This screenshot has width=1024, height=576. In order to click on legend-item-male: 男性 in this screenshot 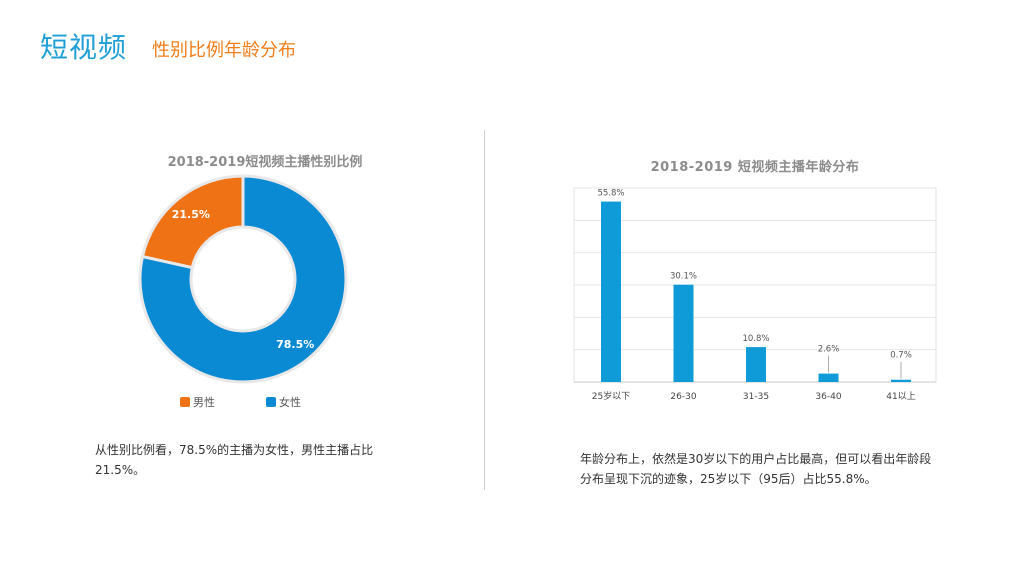, I will do `click(197, 402)`.